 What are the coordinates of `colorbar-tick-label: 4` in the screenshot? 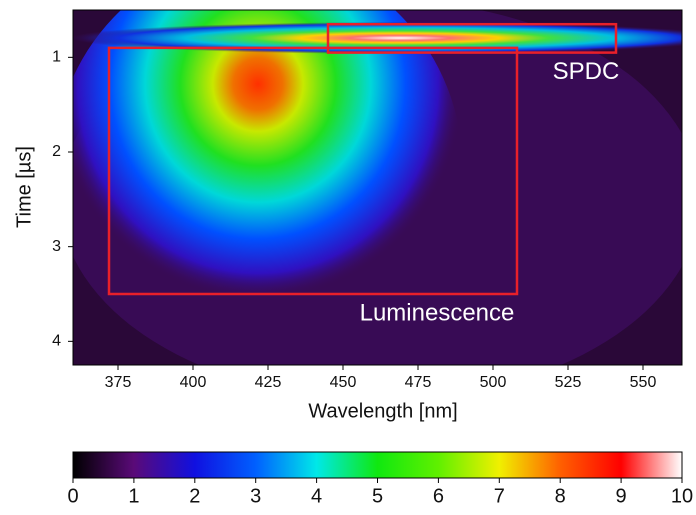 It's located at (316, 496).